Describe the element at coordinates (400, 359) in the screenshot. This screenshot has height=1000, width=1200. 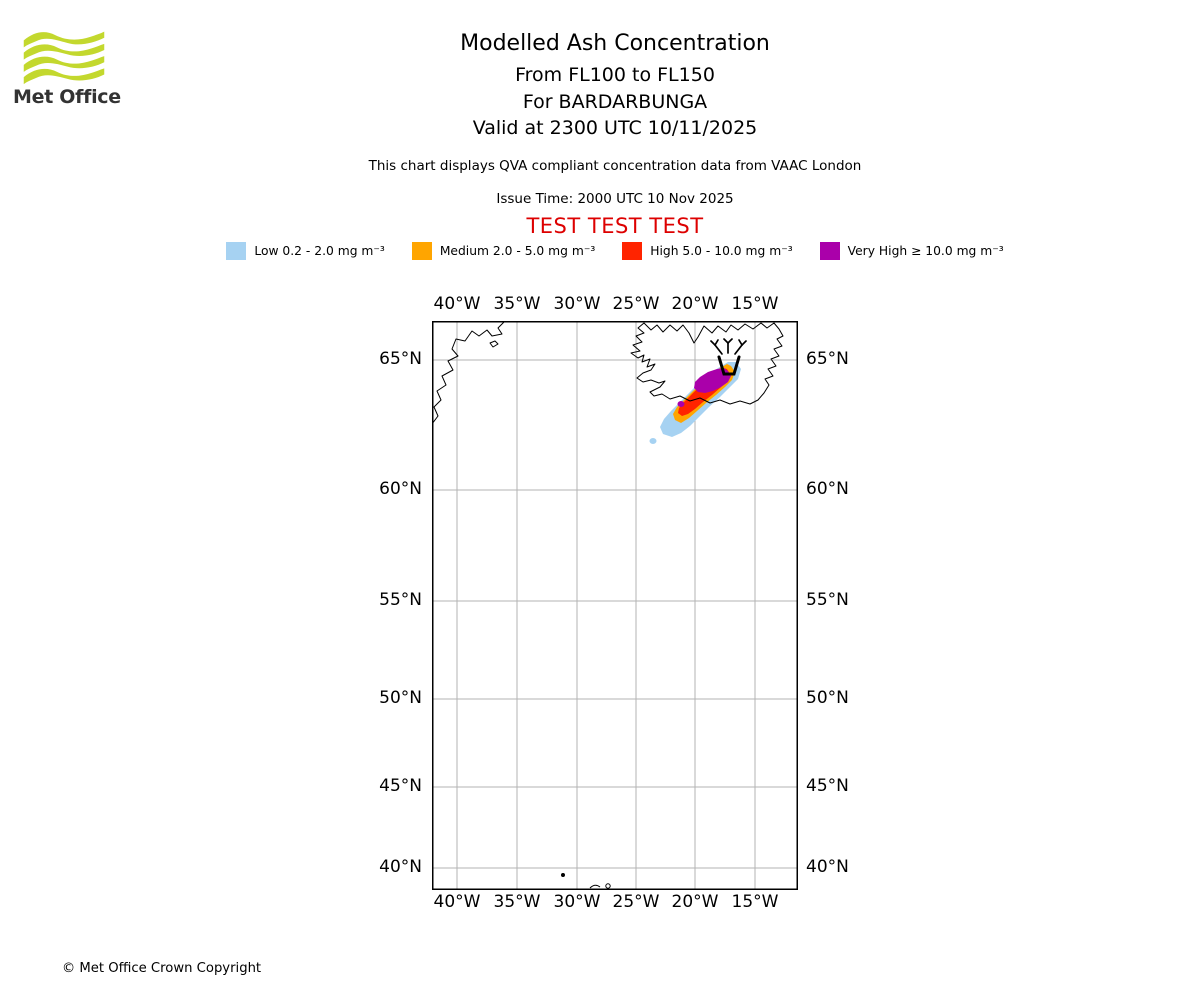
I see `lat-tick-left-65n: 65°N` at that location.